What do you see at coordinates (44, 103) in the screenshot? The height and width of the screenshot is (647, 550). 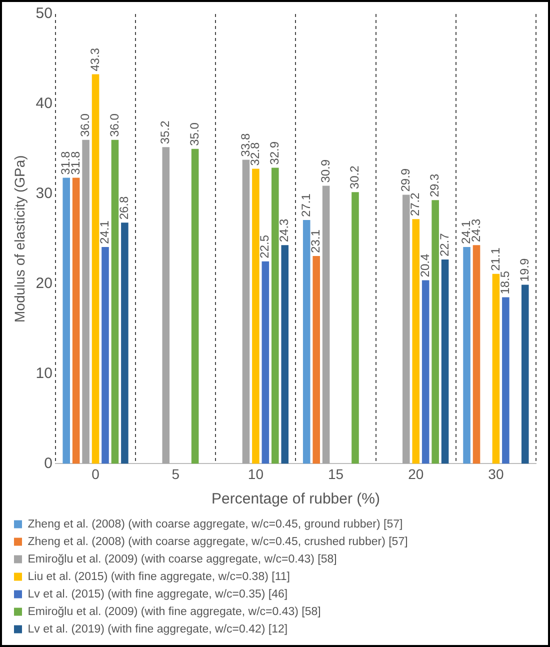 I see `y-tick-label: 40` at bounding box center [44, 103].